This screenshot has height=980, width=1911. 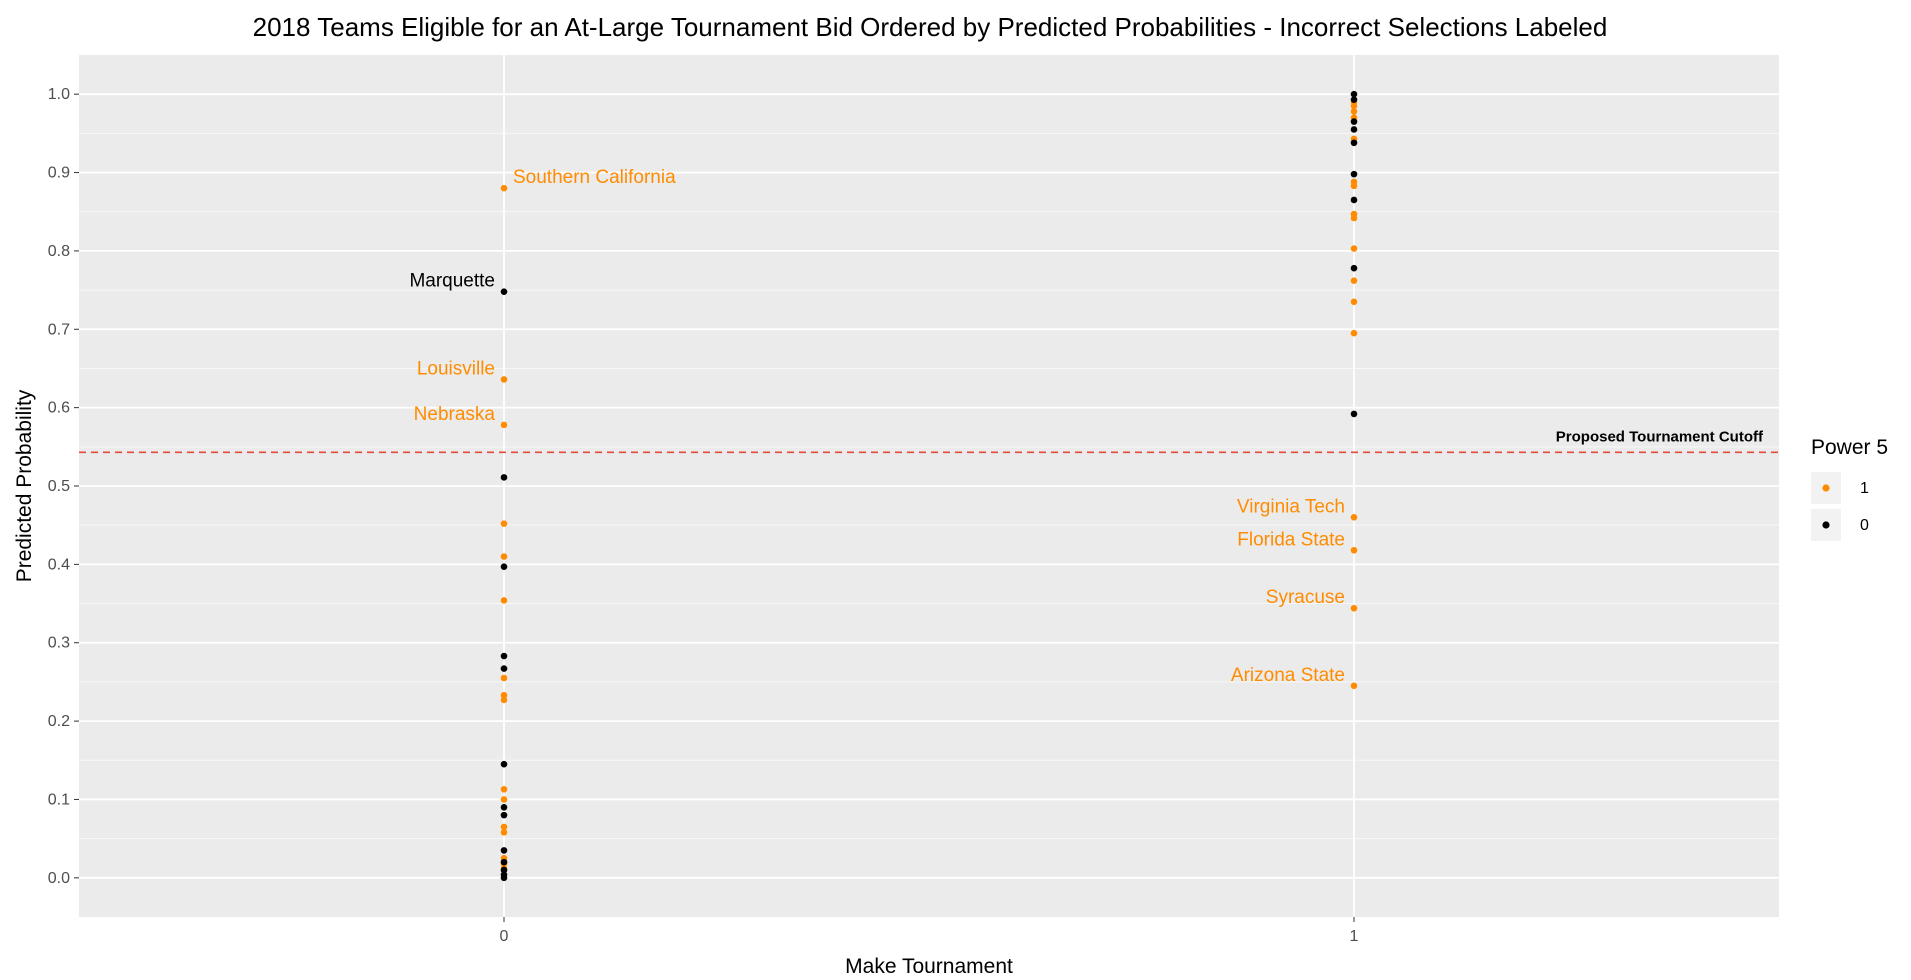 I want to click on y-tick-label: 0.6, so click(x=59, y=408).